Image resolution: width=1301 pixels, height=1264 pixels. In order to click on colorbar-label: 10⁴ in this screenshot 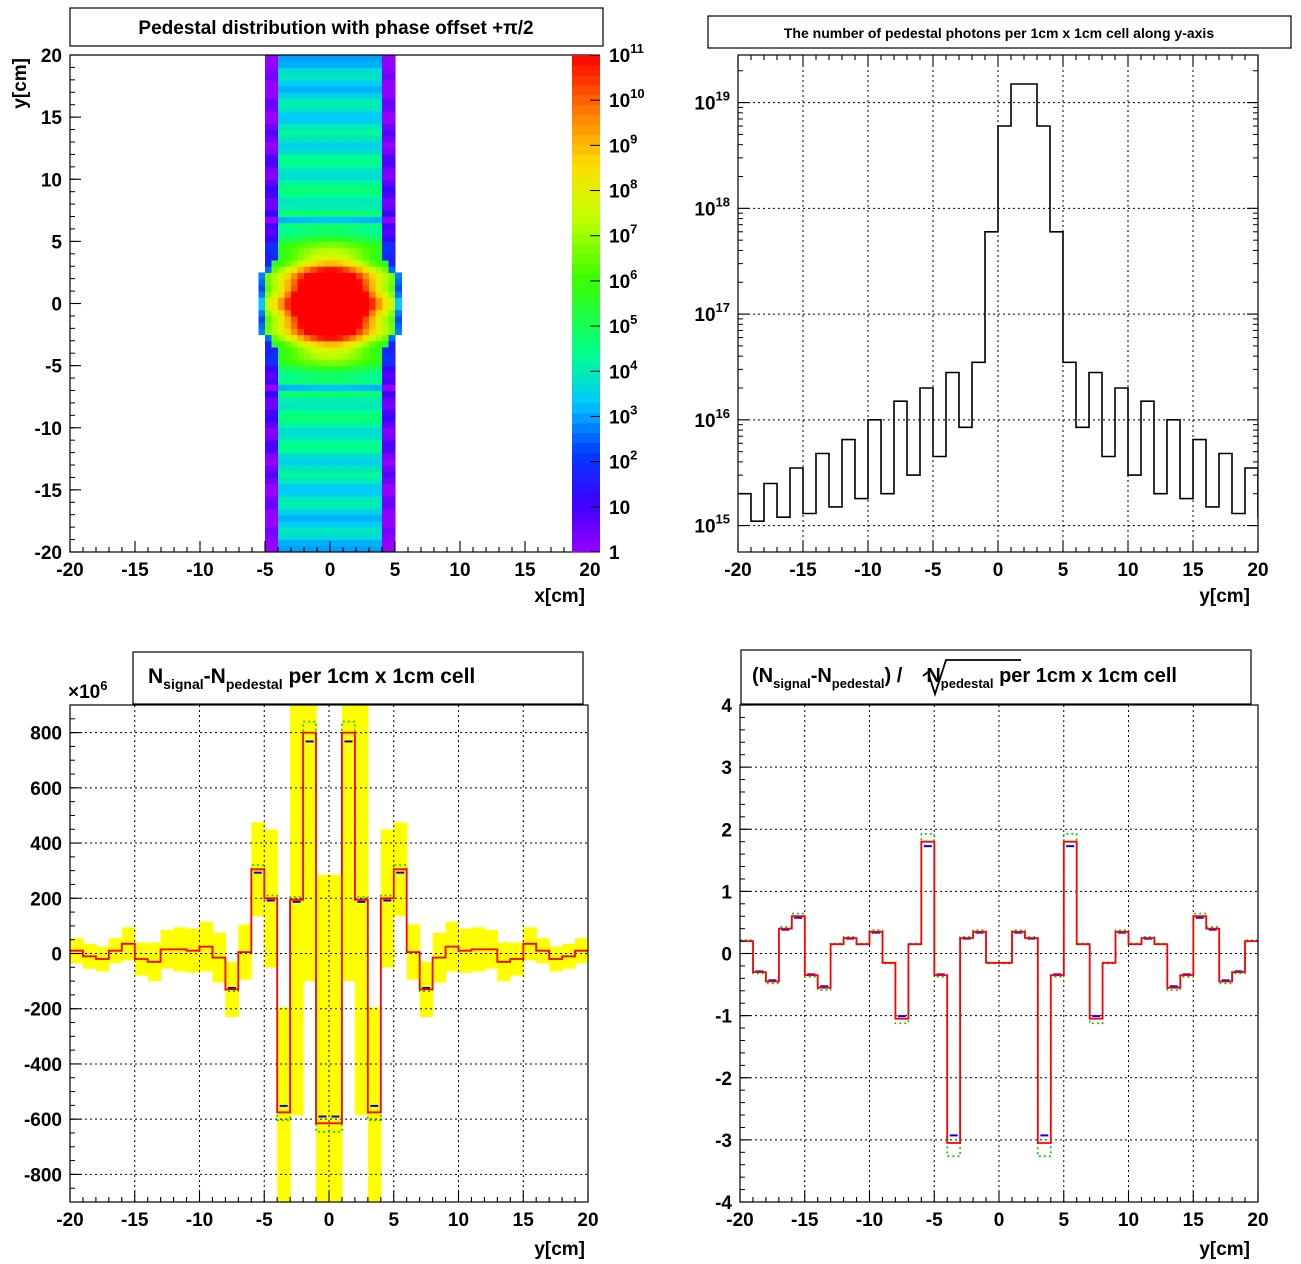, I will do `click(623, 370)`.